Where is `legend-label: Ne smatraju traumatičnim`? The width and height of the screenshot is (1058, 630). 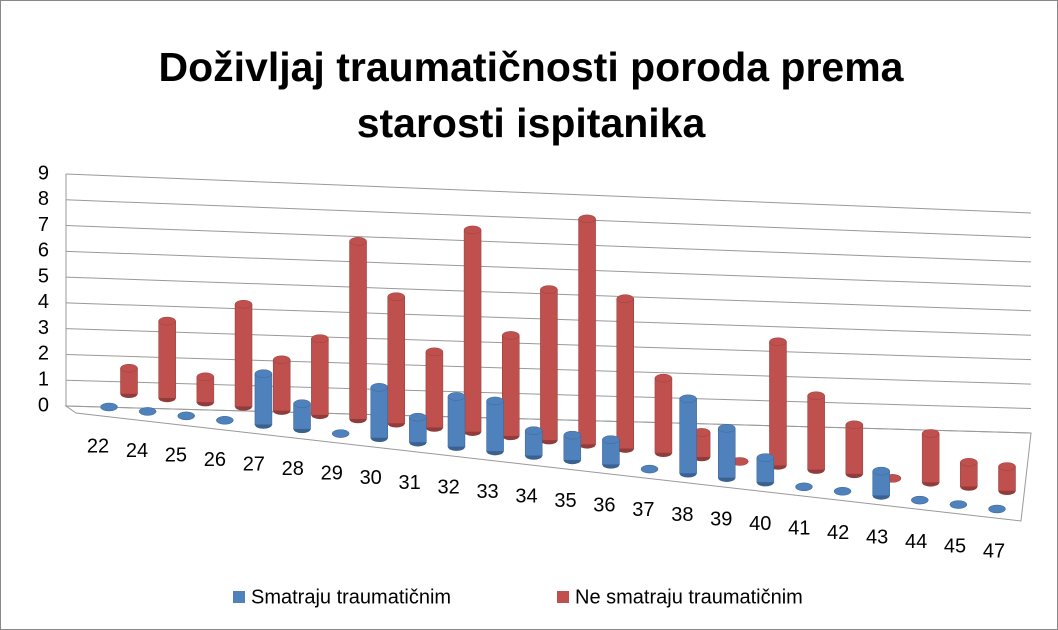 legend-label: Ne smatraju traumatičnim is located at coordinates (689, 597).